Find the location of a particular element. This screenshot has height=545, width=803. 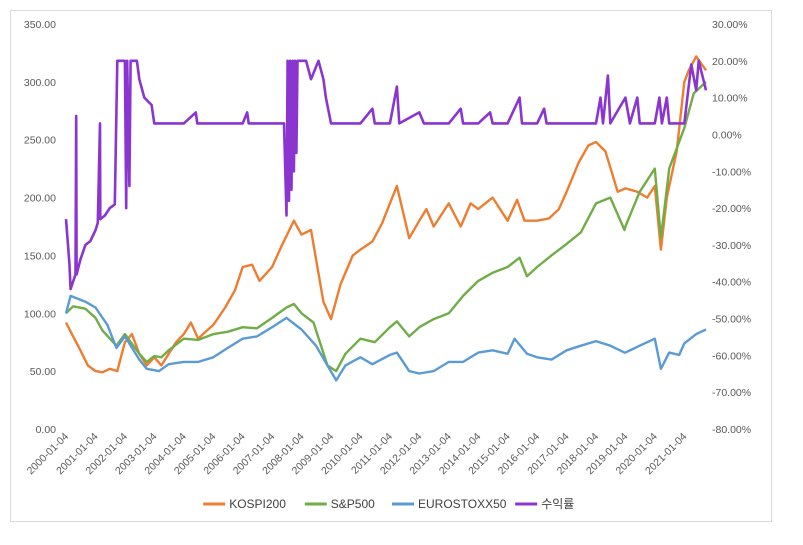

y-left-tick-label: 150.00 is located at coordinates (40, 256).